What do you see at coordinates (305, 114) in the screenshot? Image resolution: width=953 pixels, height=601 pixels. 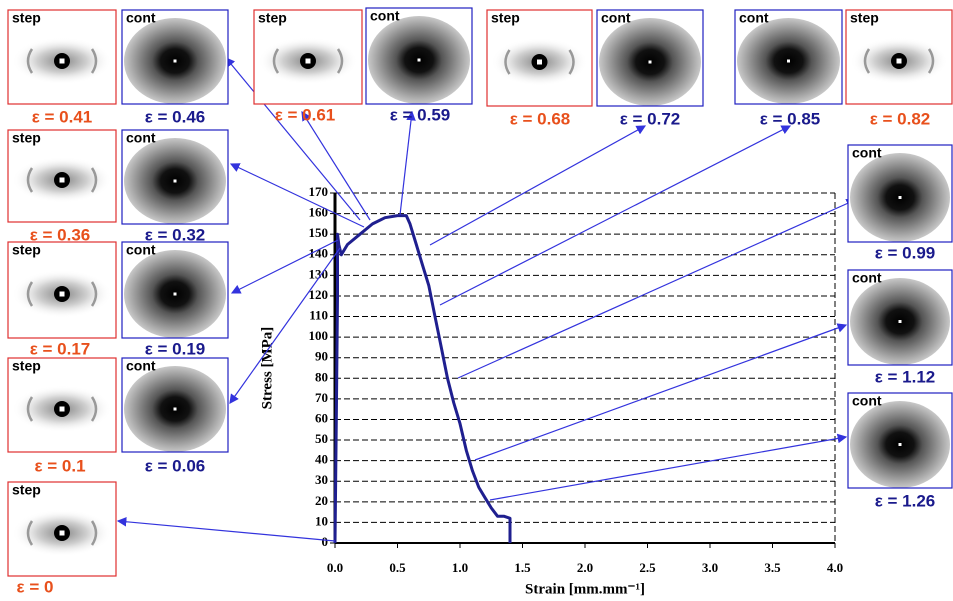 I see `strain-label: ε = 0.61` at bounding box center [305, 114].